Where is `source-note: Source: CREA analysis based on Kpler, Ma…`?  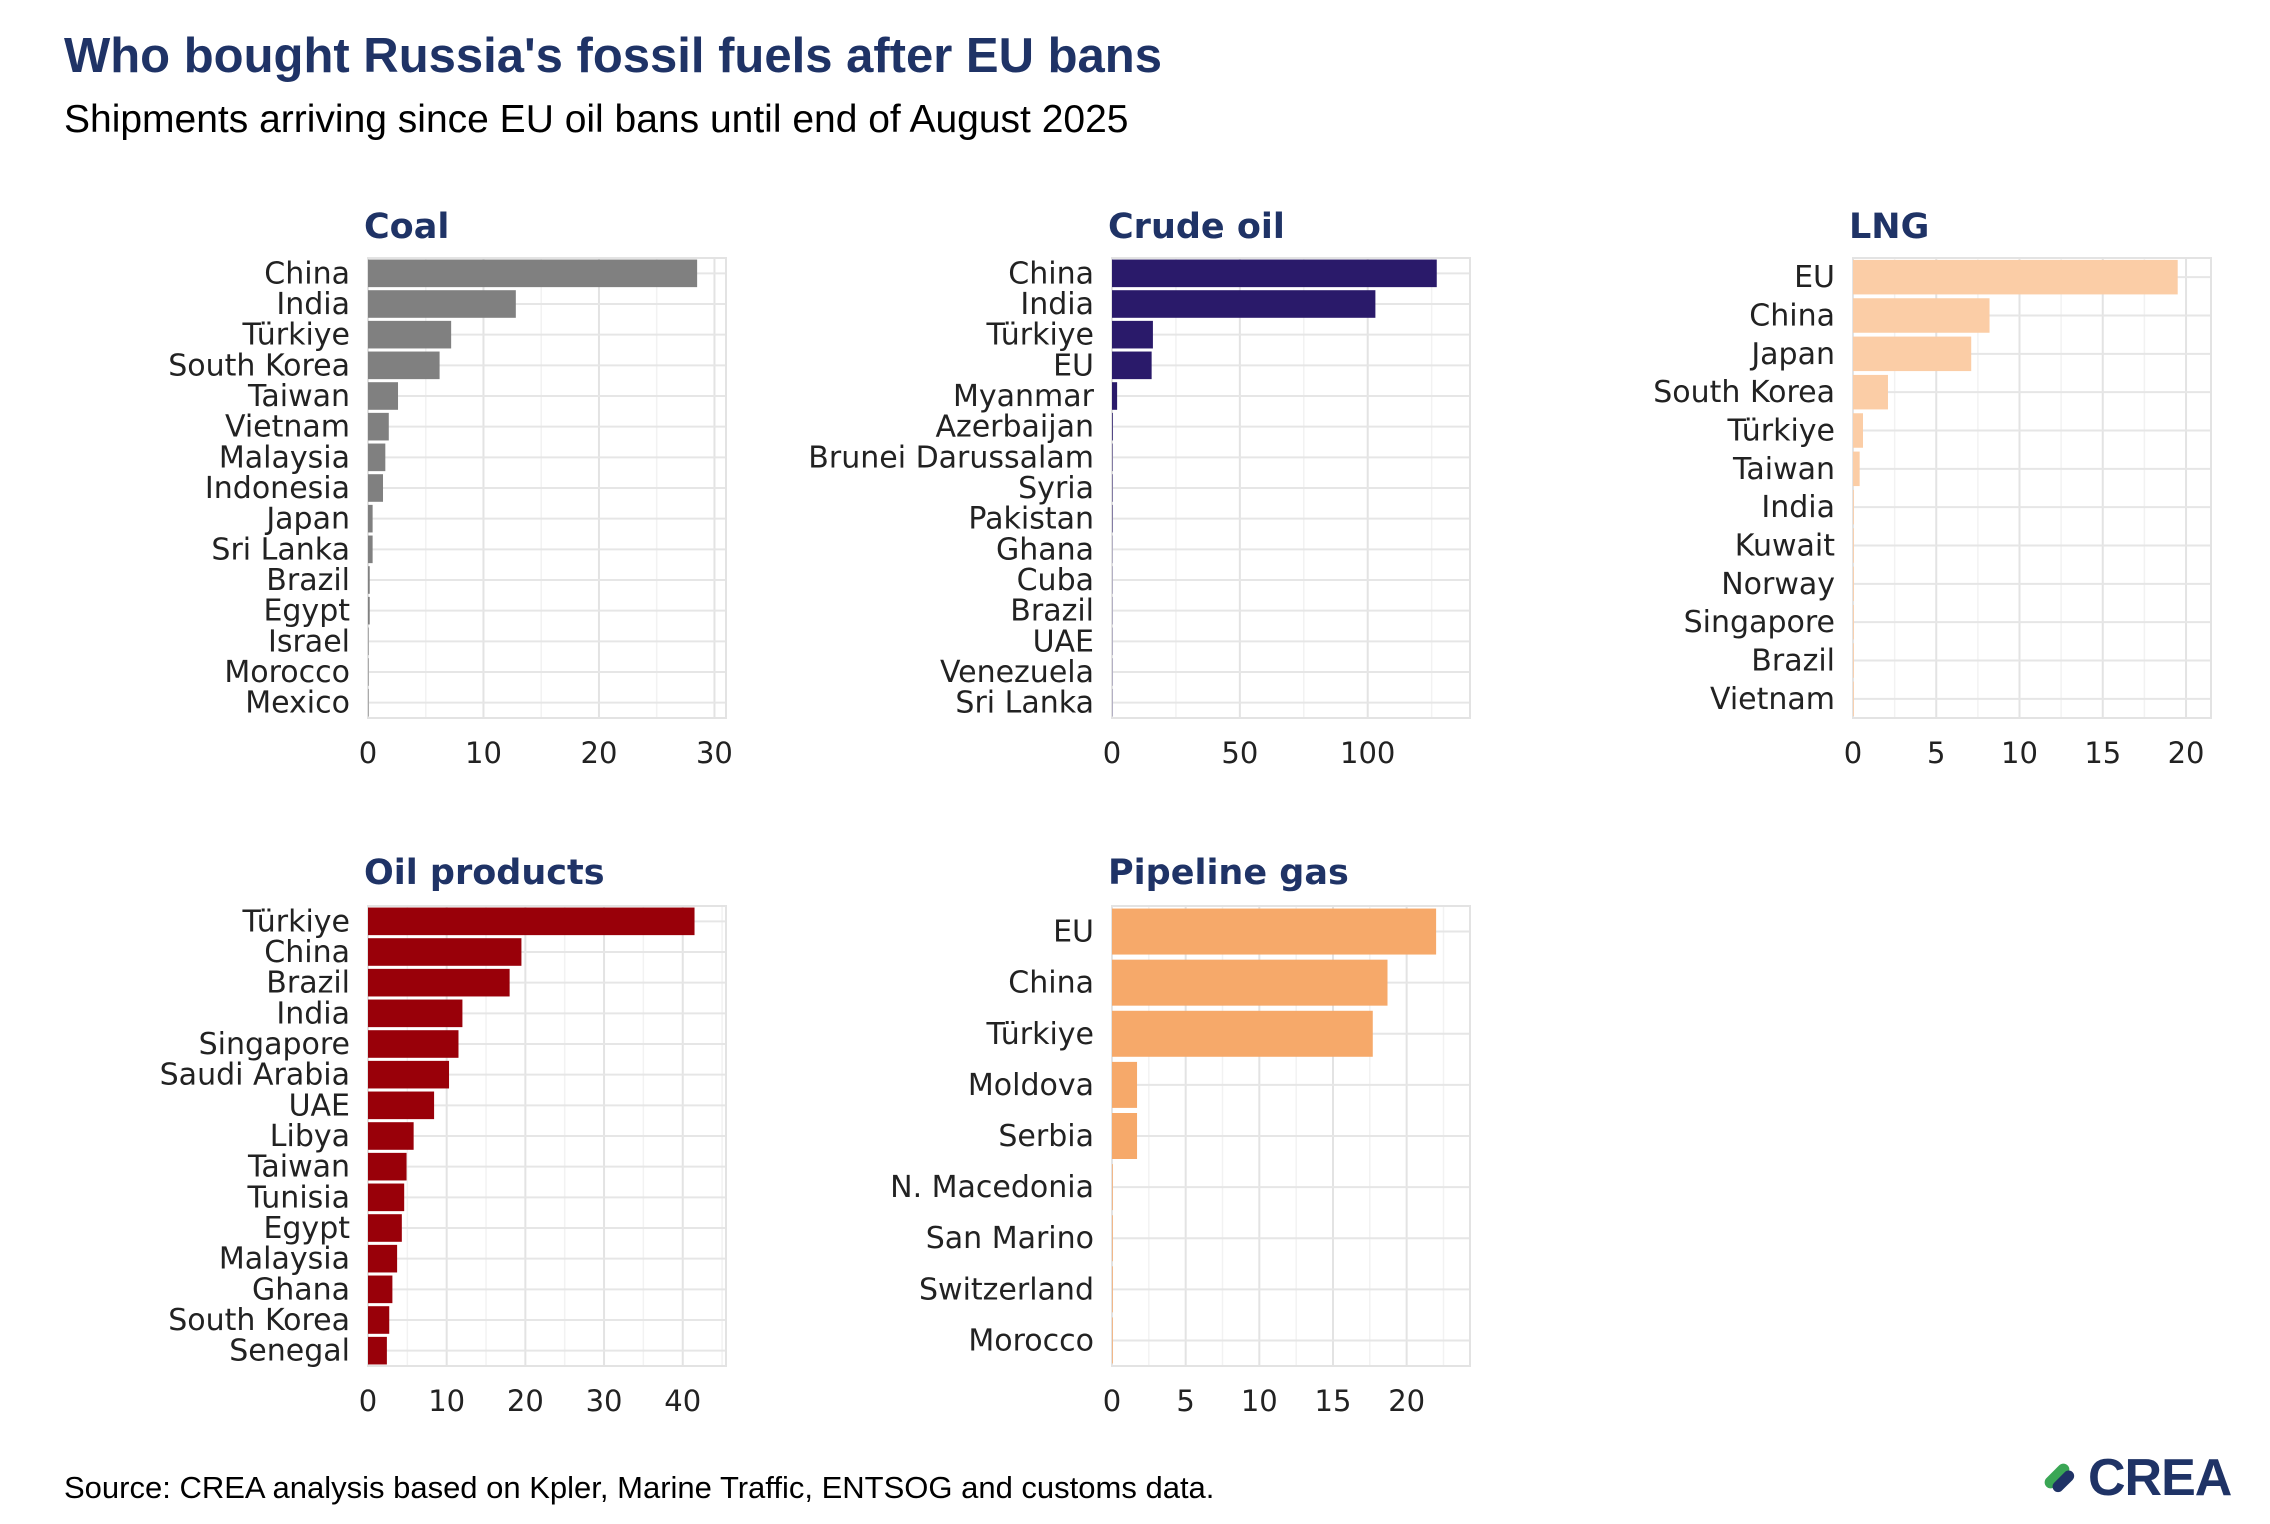 source-note: Source: CREA analysis based on Kpler, Ma… is located at coordinates (639, 1487).